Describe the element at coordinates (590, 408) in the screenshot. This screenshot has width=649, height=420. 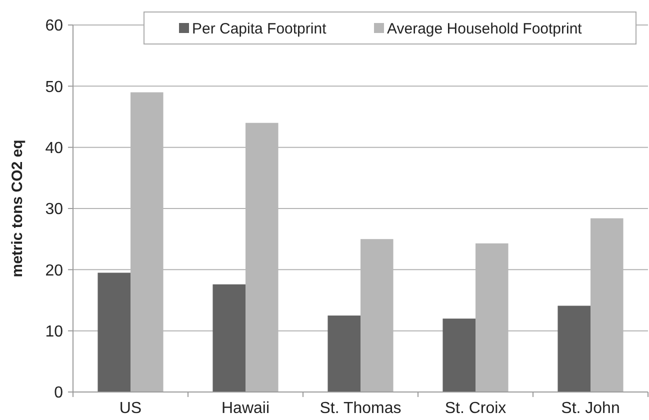
I see `x-tick-label: St. John` at that location.